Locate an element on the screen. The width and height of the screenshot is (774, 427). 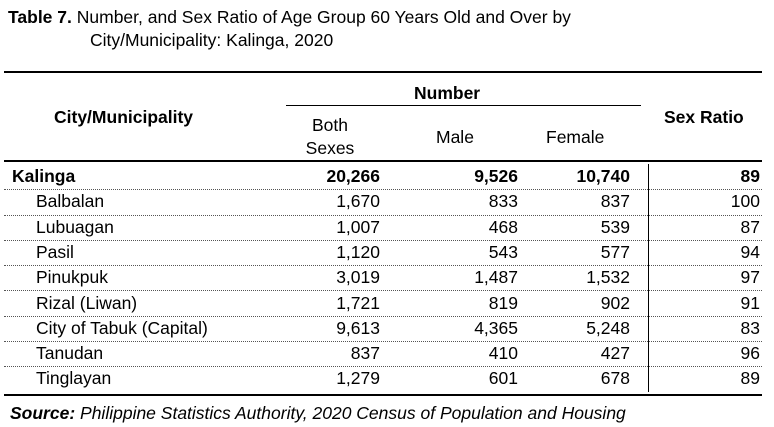
cell-both-sexes: 1,007 is located at coordinates (358, 226).